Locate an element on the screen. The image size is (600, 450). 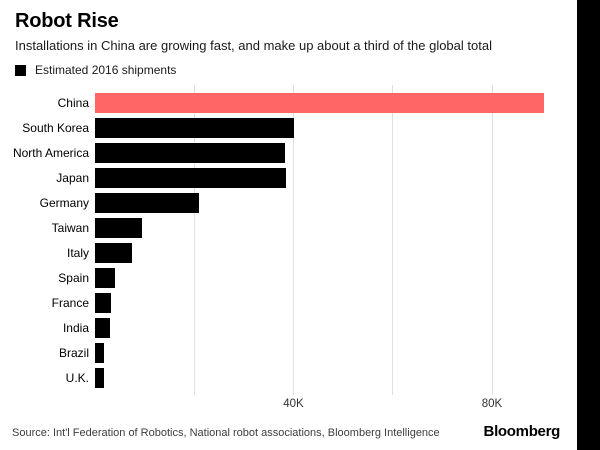
bar-spain is located at coordinates (105, 278).